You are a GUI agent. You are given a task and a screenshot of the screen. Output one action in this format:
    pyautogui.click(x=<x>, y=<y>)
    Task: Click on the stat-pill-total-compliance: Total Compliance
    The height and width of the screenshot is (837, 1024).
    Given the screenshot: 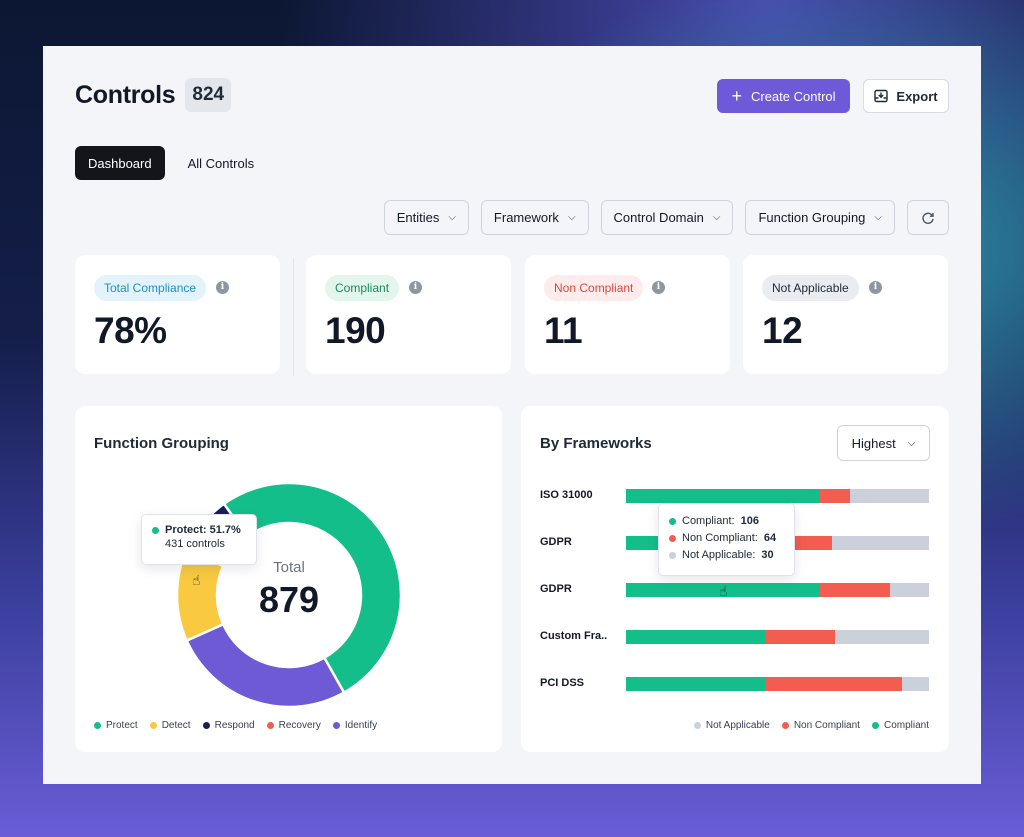 What is the action you would take?
    pyautogui.click(x=150, y=288)
    